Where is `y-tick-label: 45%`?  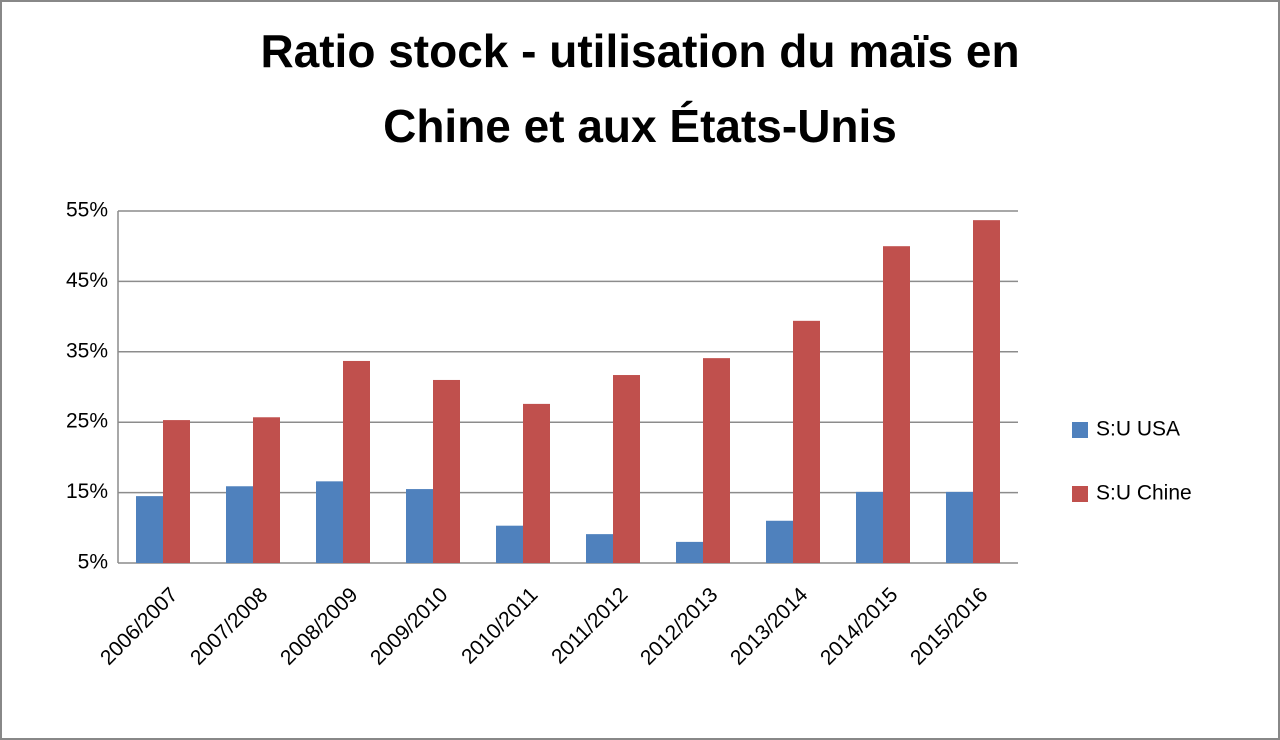 y-tick-label: 45% is located at coordinates (87, 280).